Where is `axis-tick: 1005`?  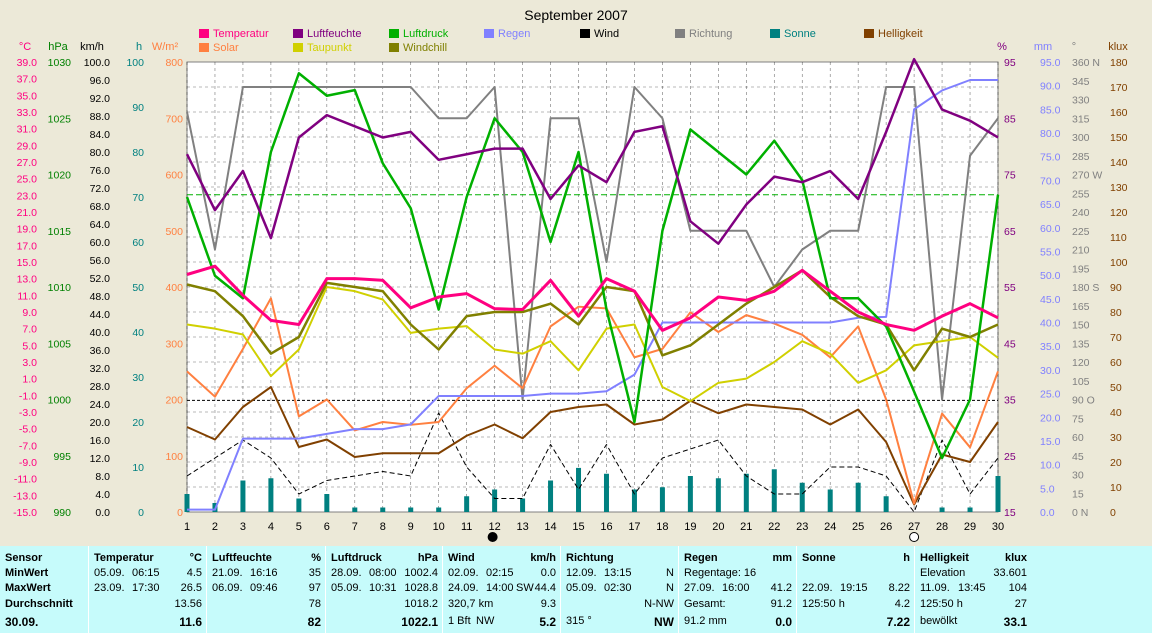 axis-tick: 1005 is located at coordinates (60, 344).